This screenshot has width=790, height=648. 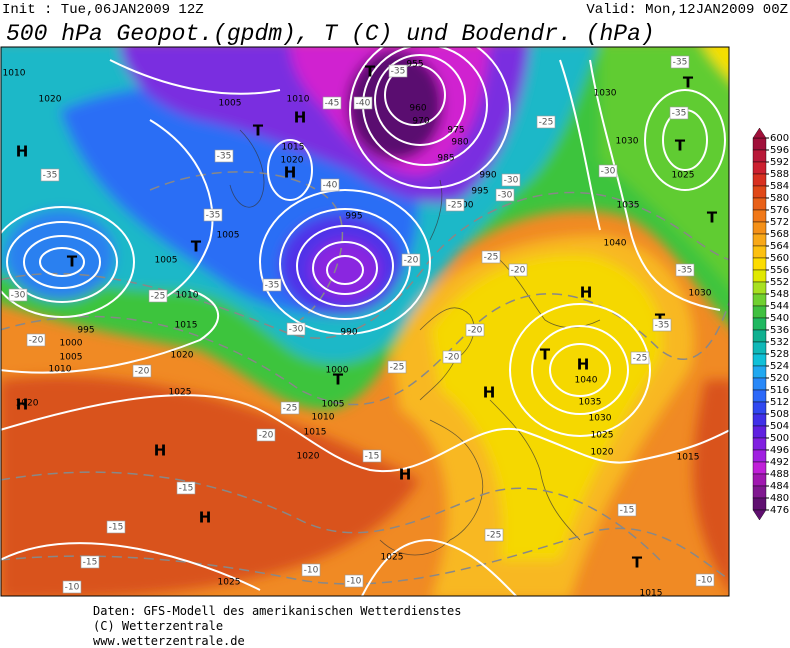 I want to click on isobar-label: 960, so click(x=417, y=109).